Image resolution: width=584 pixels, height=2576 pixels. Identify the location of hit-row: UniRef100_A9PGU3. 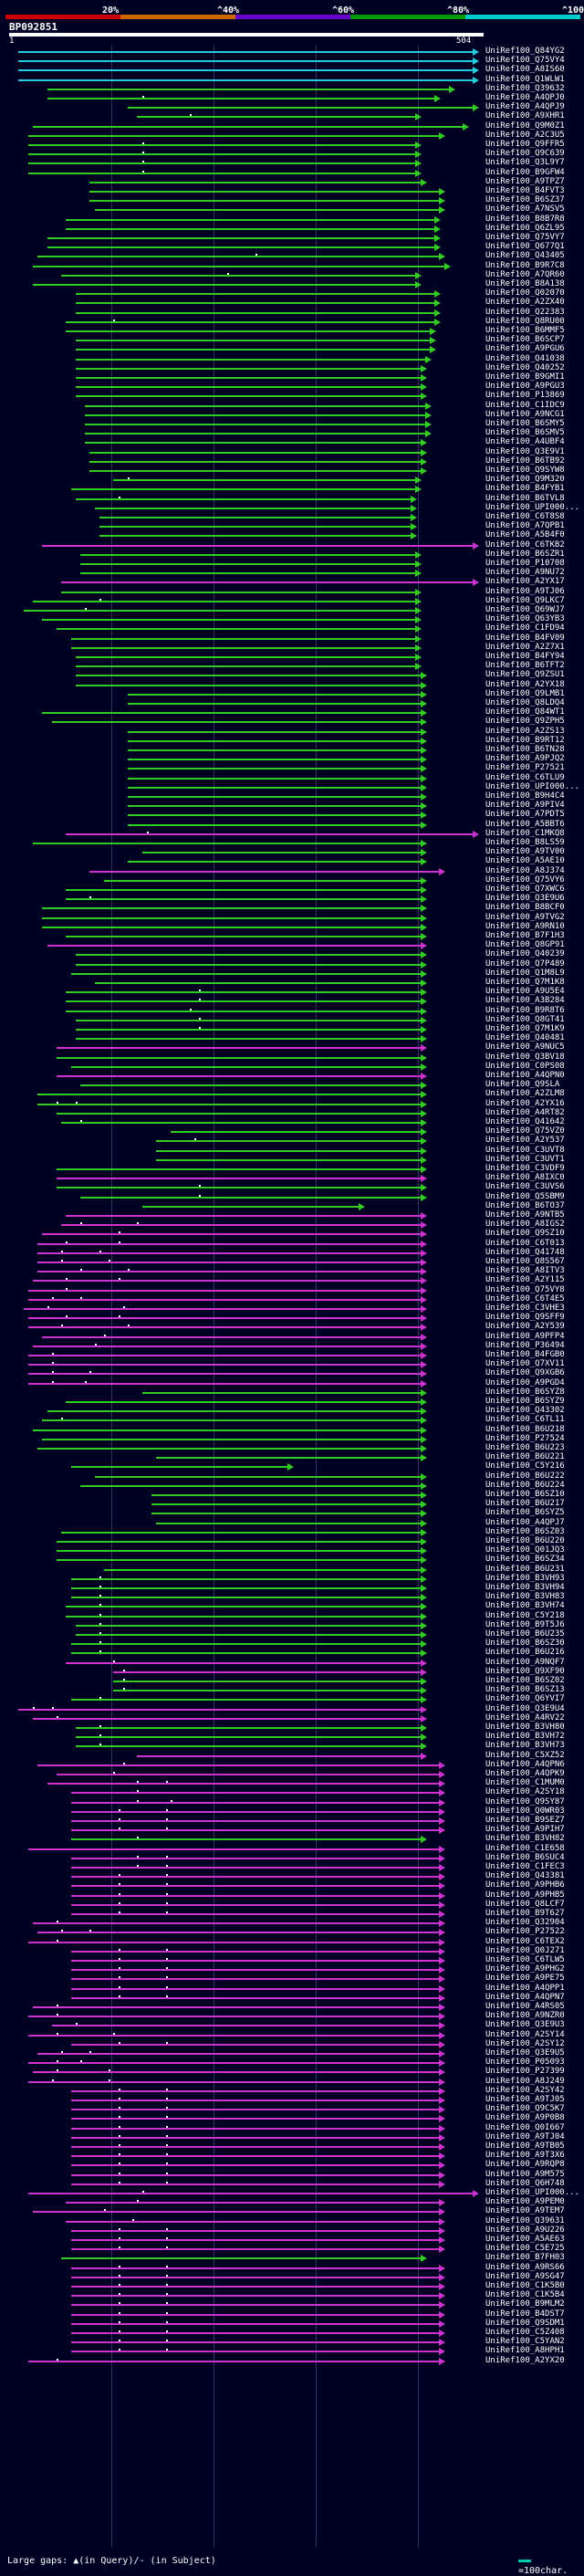
(292, 387).